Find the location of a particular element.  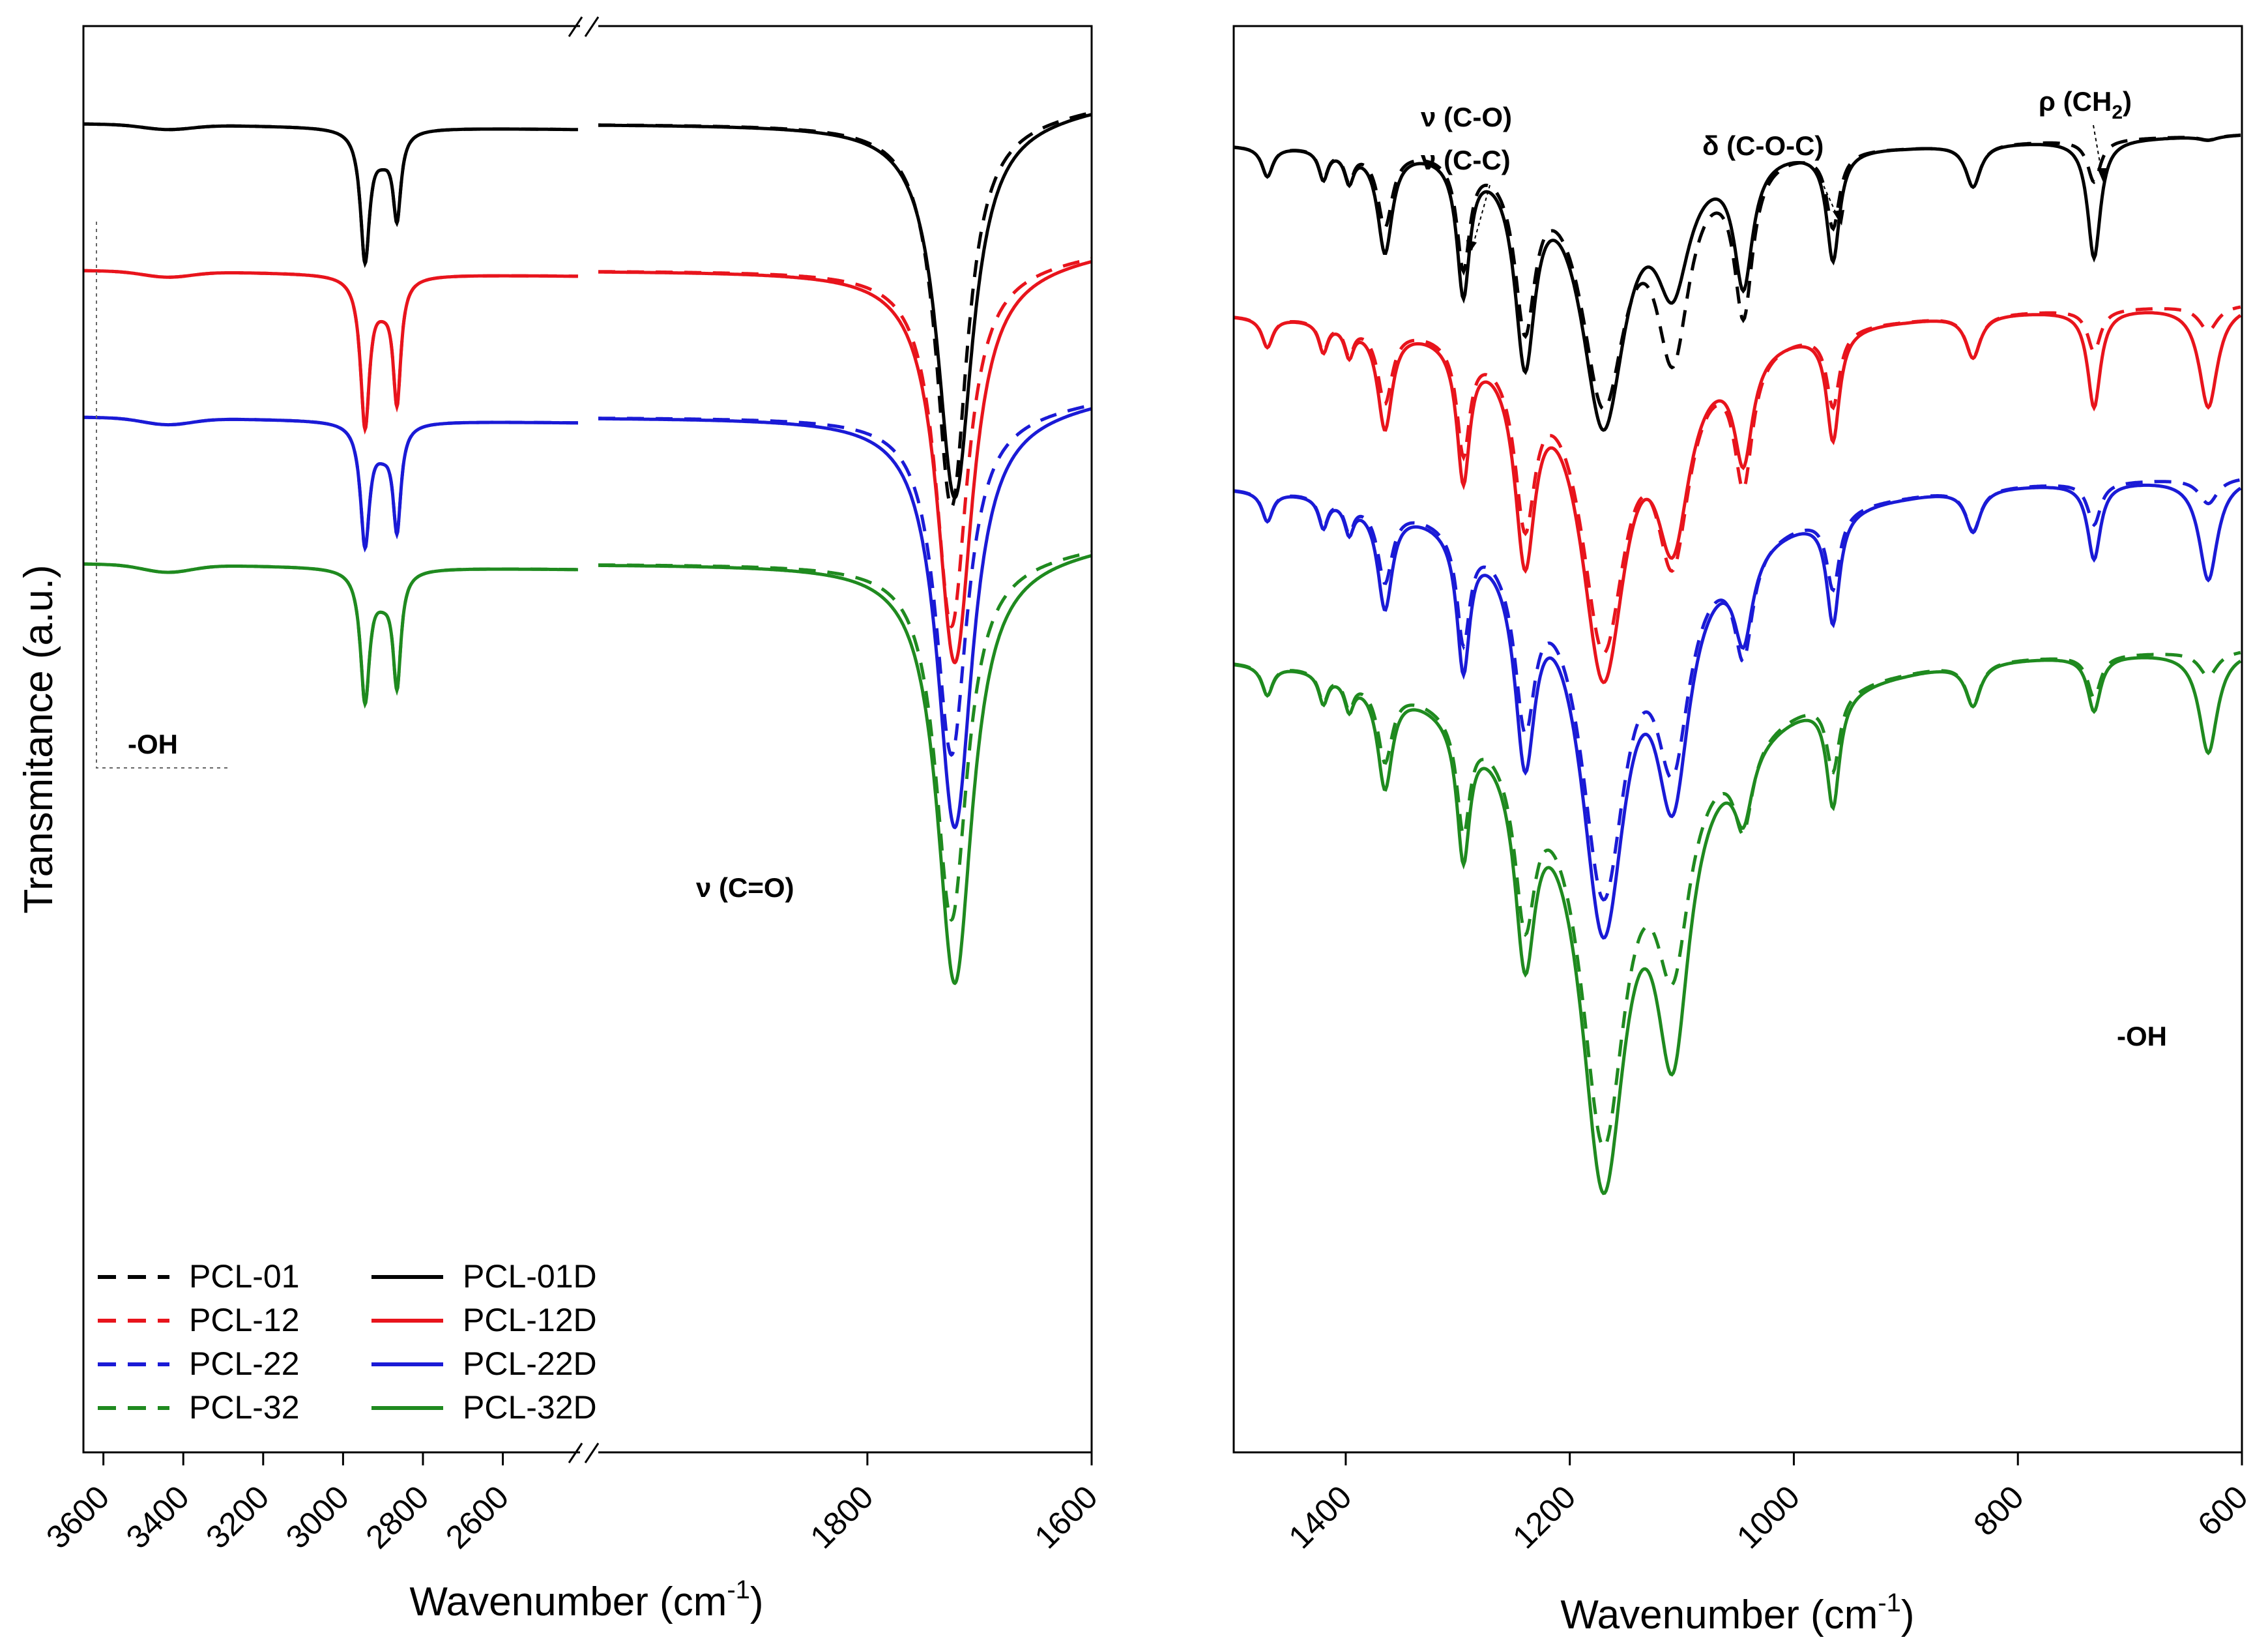

left-x-axis-title: Wavenumber (cm-1) is located at coordinates (586, 1600).